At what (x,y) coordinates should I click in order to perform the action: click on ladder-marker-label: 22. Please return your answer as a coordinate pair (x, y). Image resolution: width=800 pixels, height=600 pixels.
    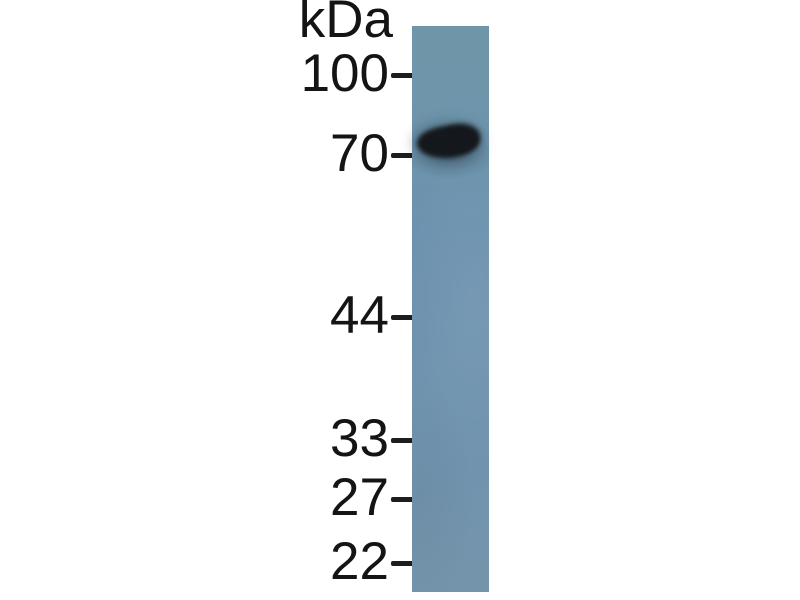
    Looking at the image, I should click on (359, 561).